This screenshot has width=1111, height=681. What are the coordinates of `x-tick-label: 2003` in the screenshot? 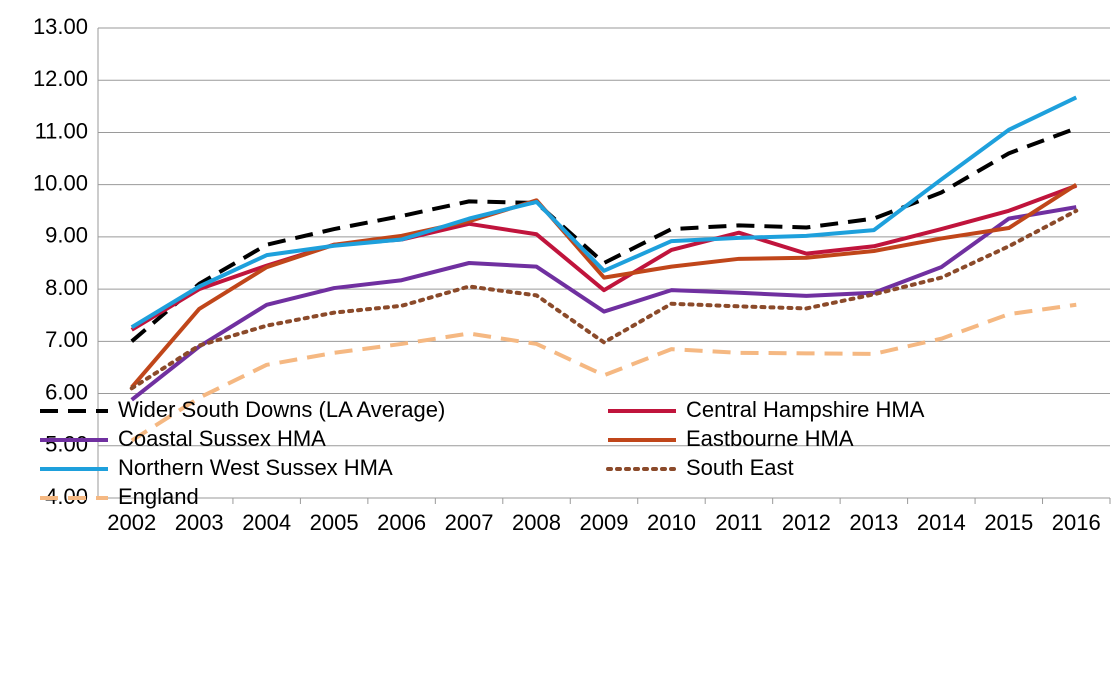 It's located at (199, 522).